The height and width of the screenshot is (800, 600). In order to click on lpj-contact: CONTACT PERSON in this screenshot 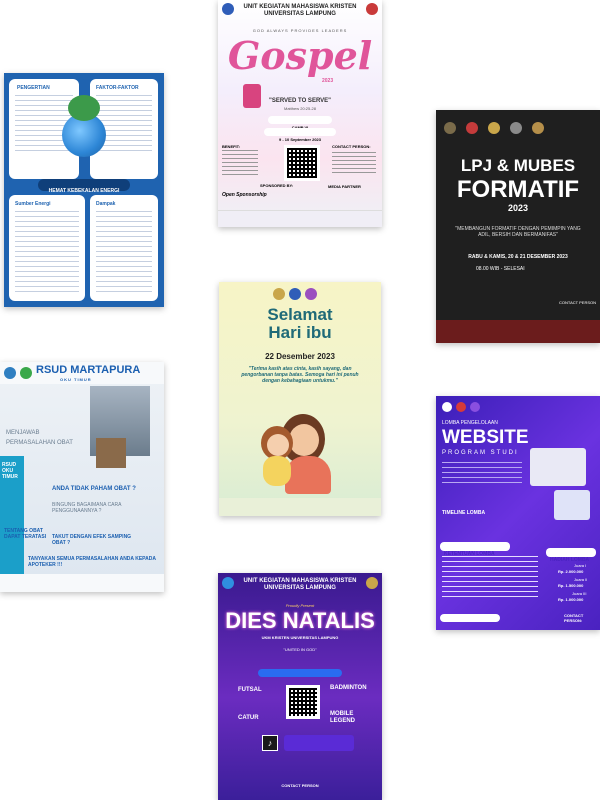, I will do `click(577, 302)`.